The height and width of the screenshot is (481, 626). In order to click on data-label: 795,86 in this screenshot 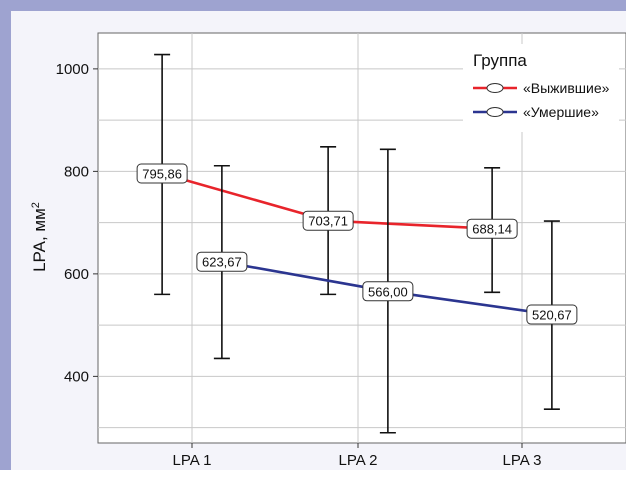, I will do `click(162, 173)`.